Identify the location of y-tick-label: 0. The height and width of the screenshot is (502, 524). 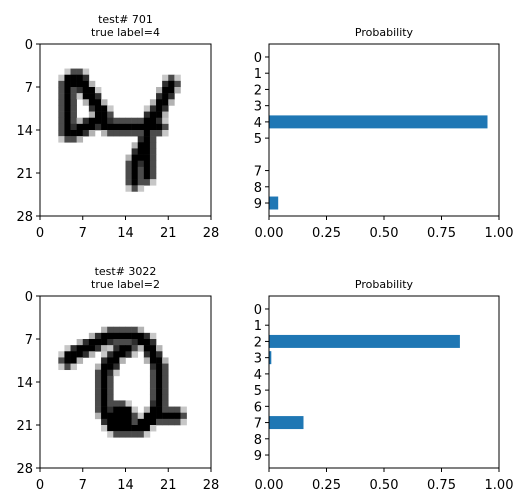
(29, 45).